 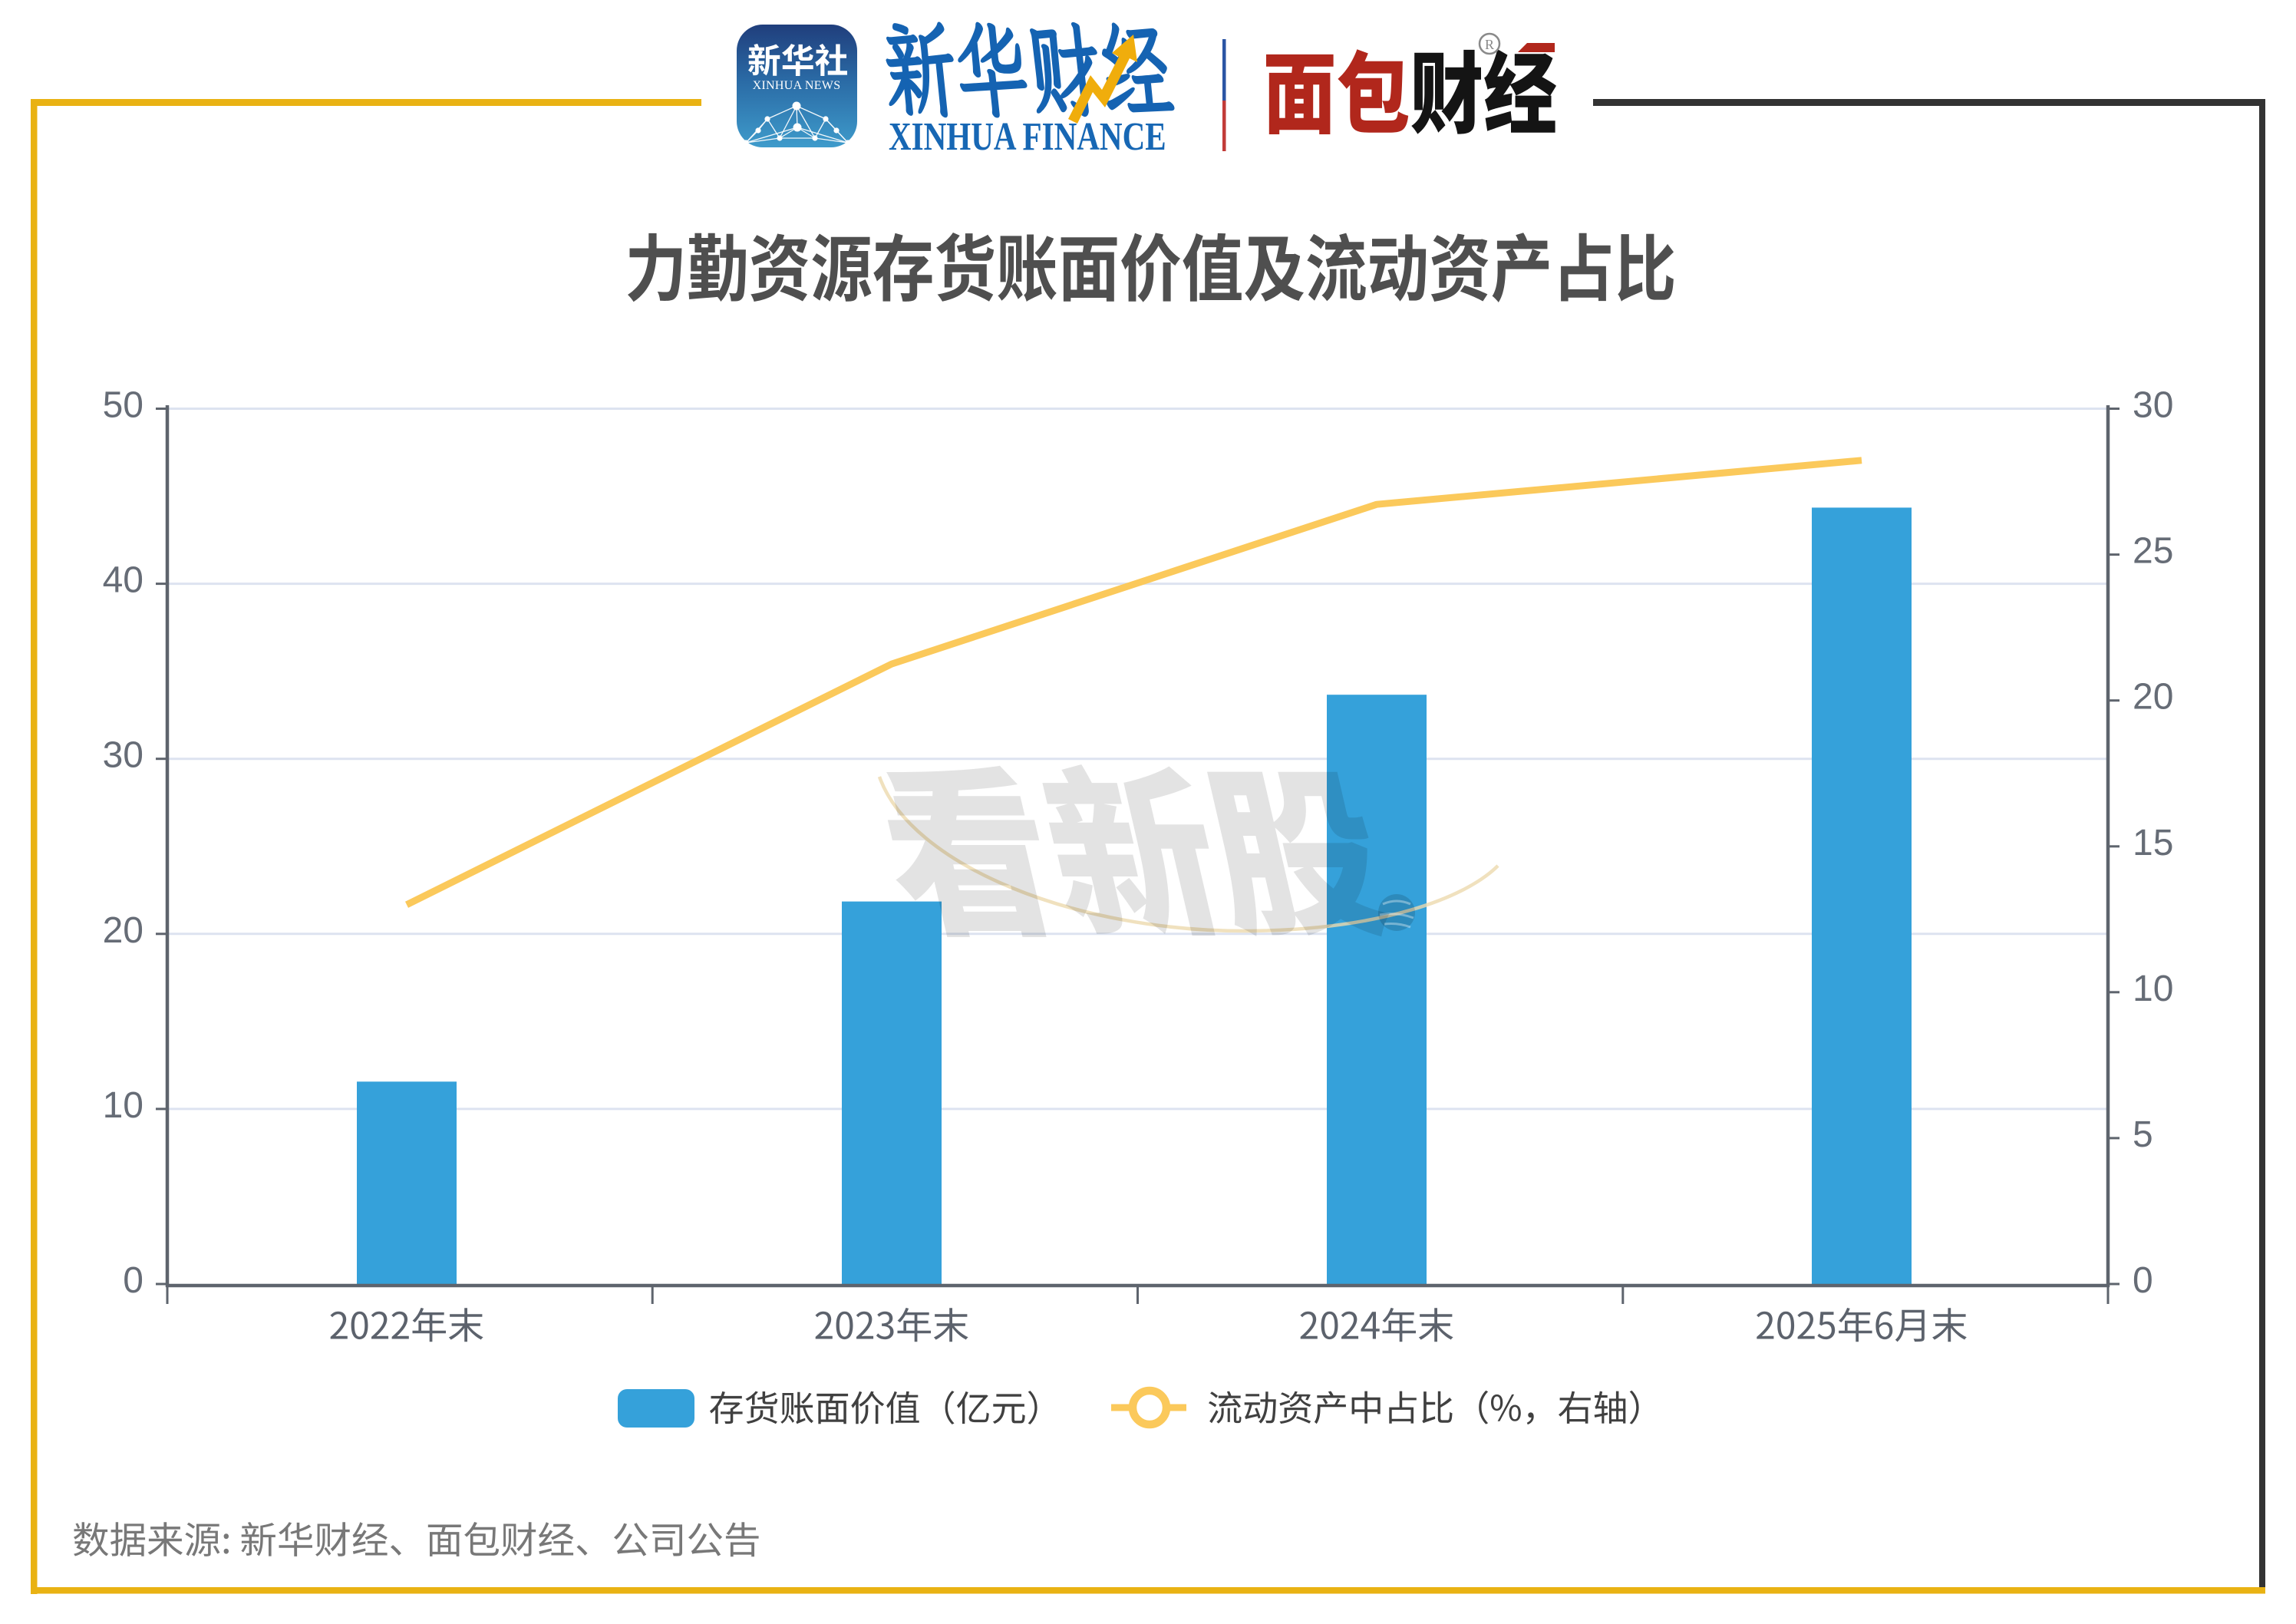 What do you see at coordinates (123, 405) in the screenshot?
I see `svg-text: 50` at bounding box center [123, 405].